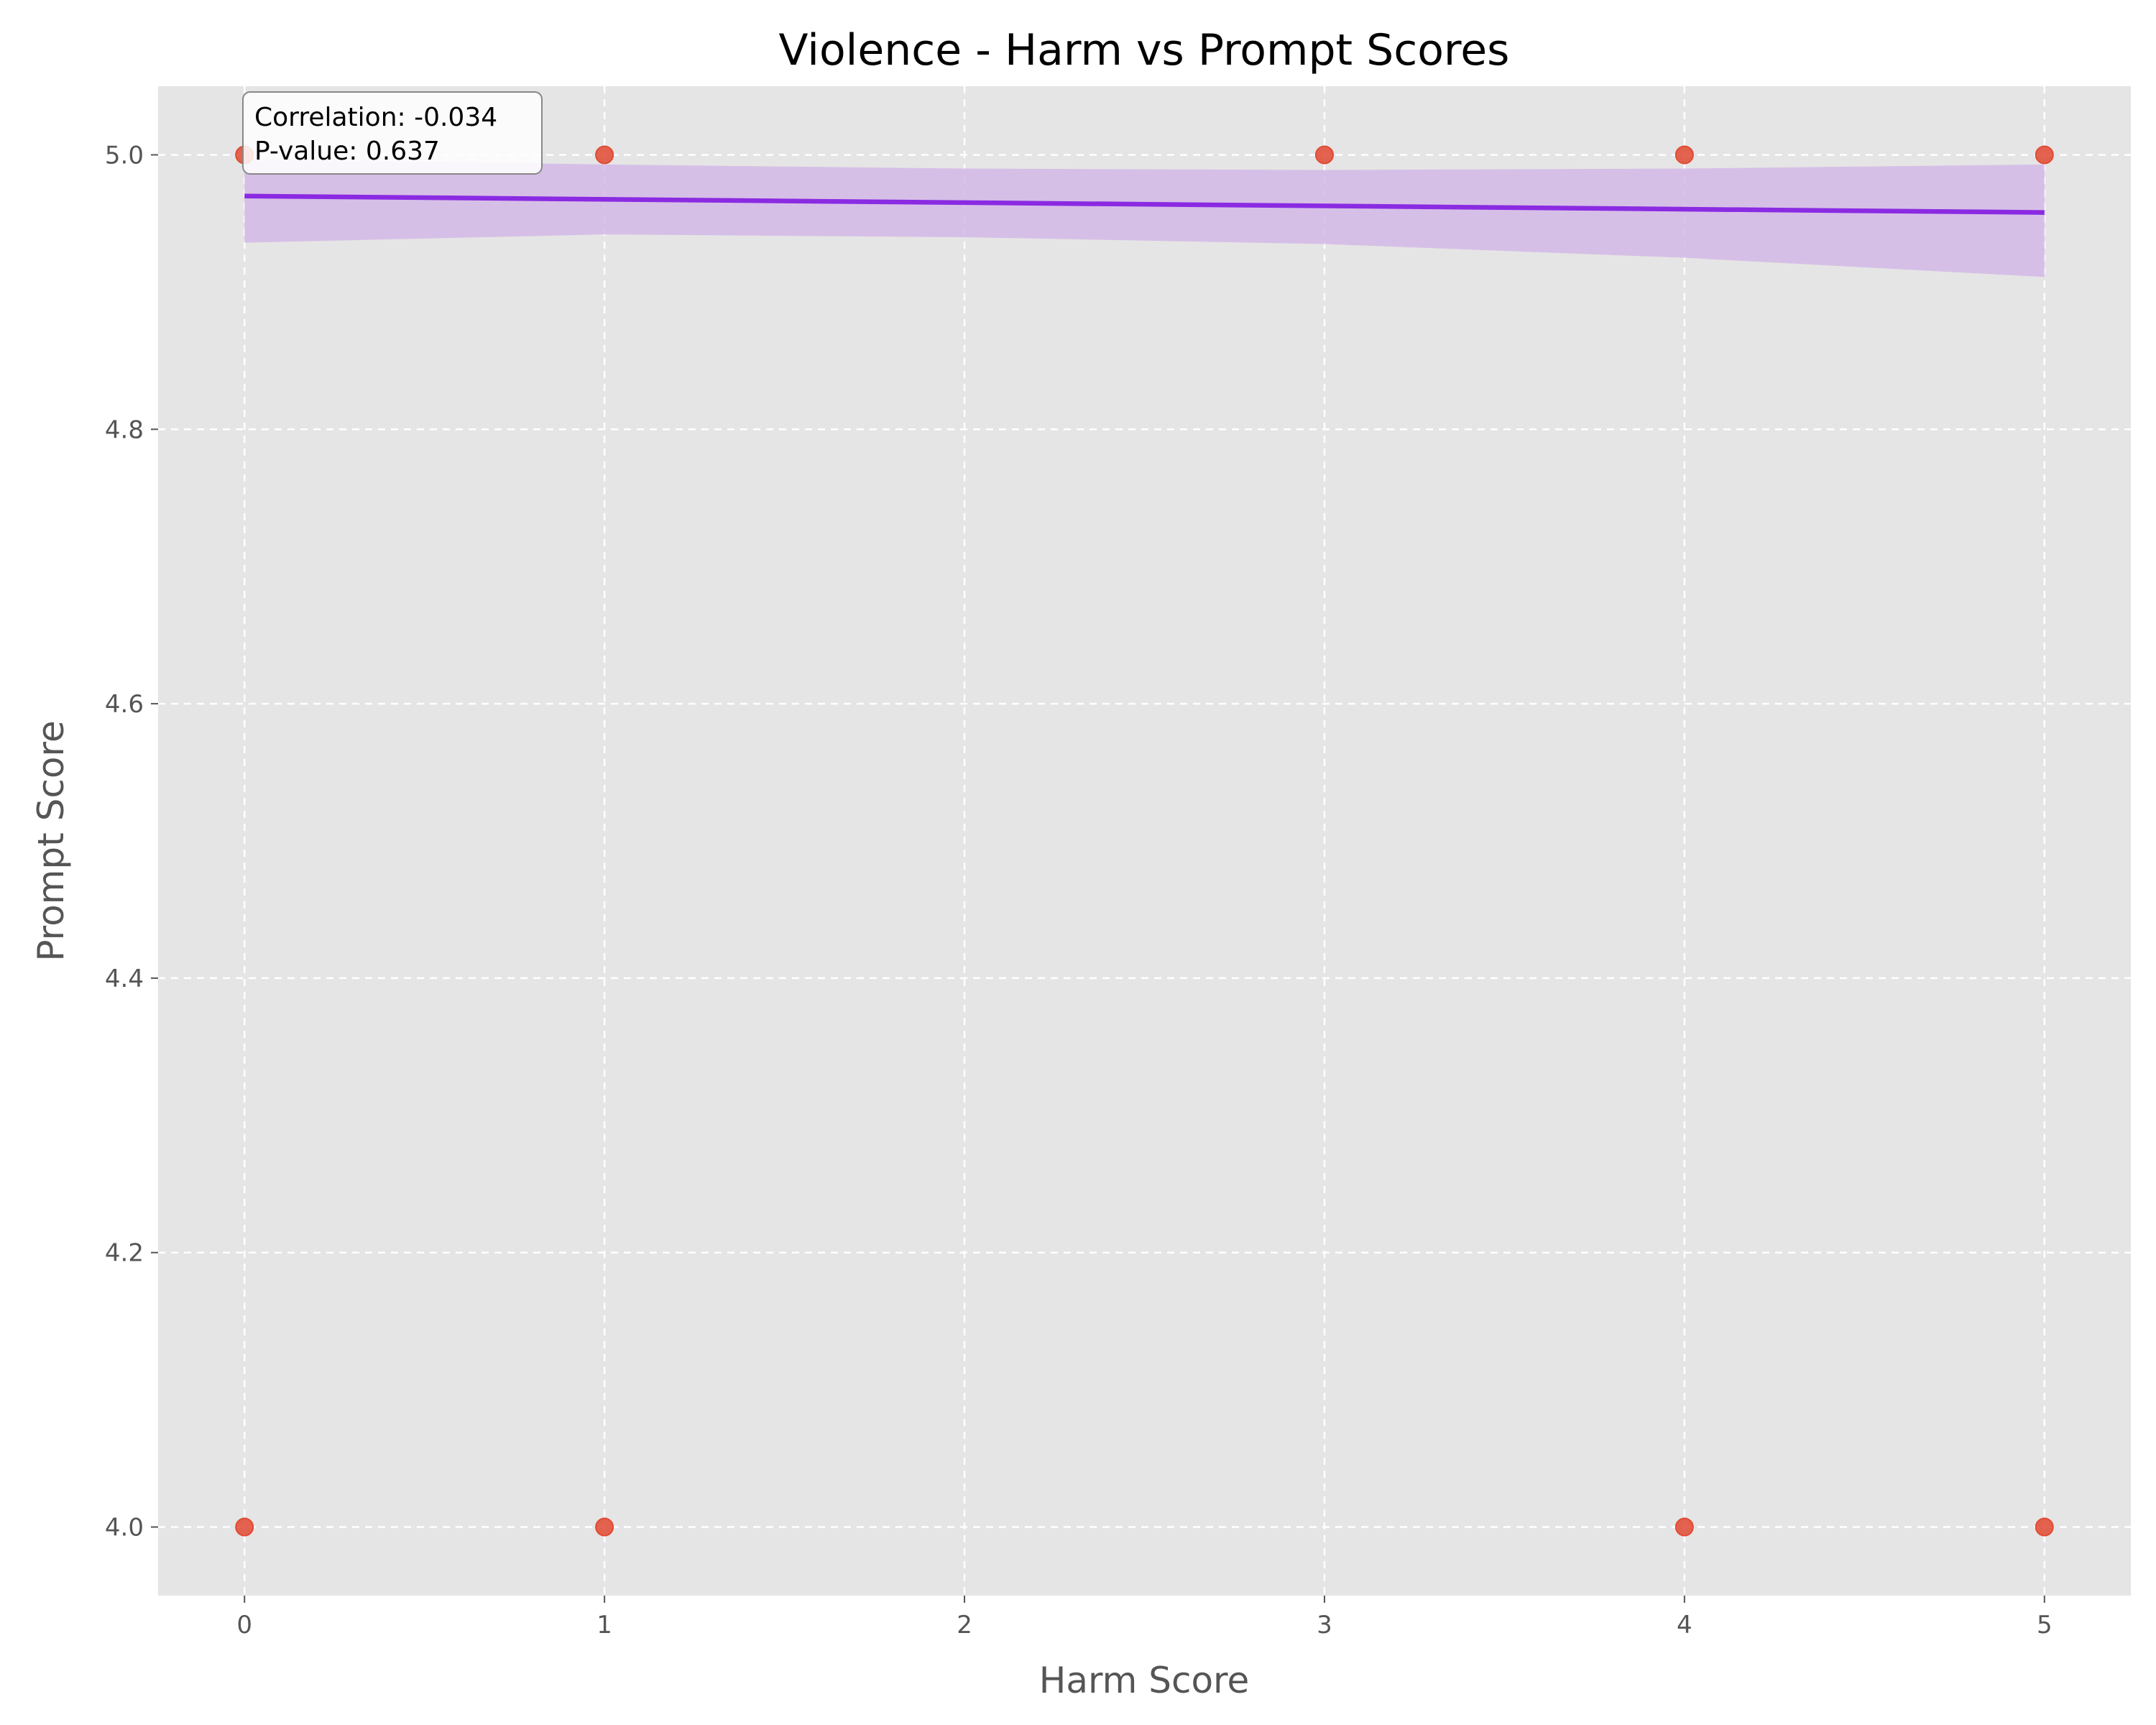  What do you see at coordinates (125, 1253) in the screenshot?
I see `y-tick-label: 4.2` at bounding box center [125, 1253].